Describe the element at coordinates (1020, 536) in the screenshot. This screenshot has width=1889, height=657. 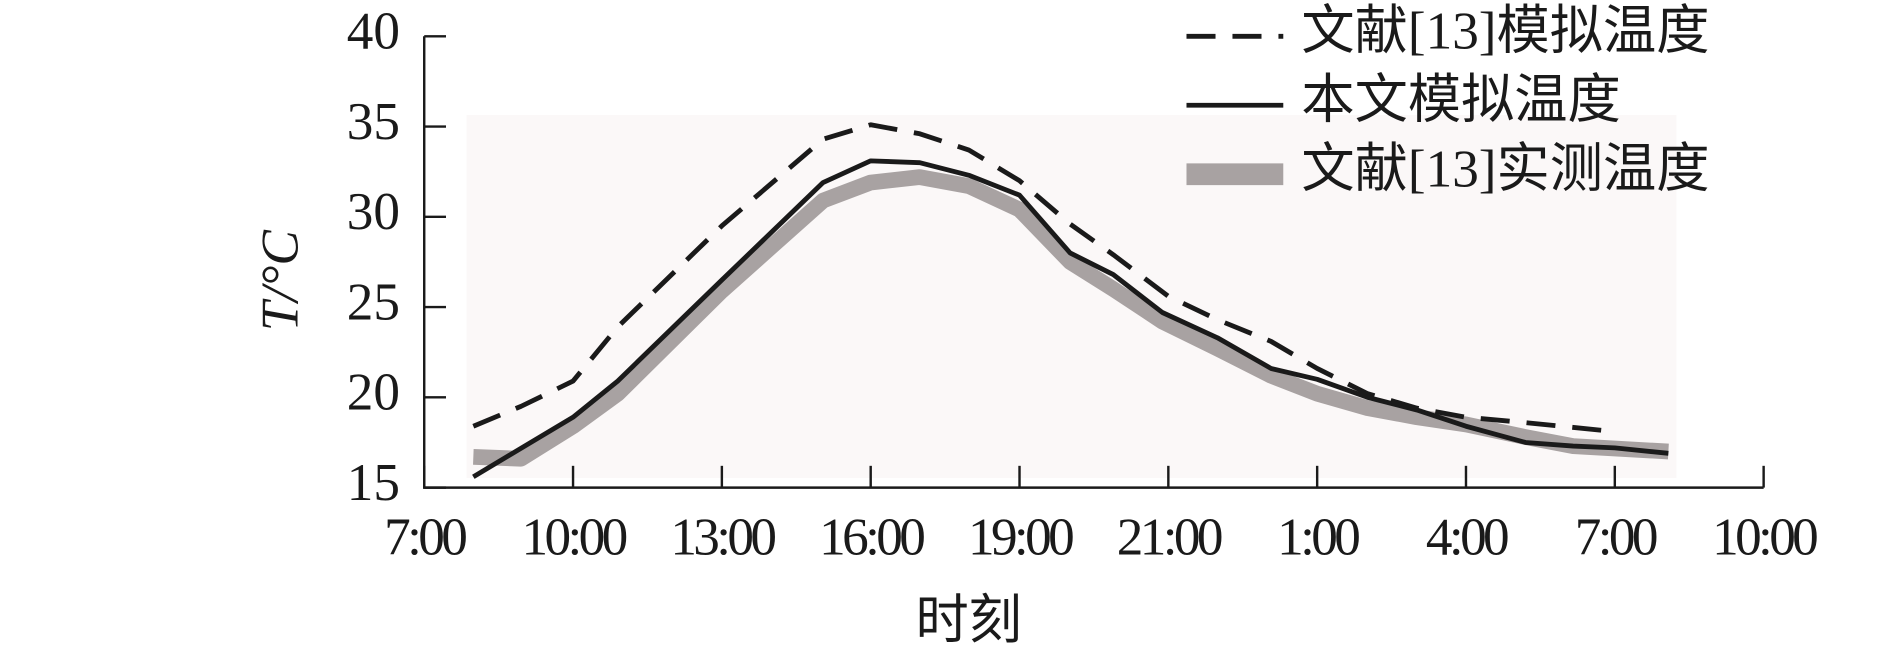
I see `x-tick-label: 19:00` at that location.